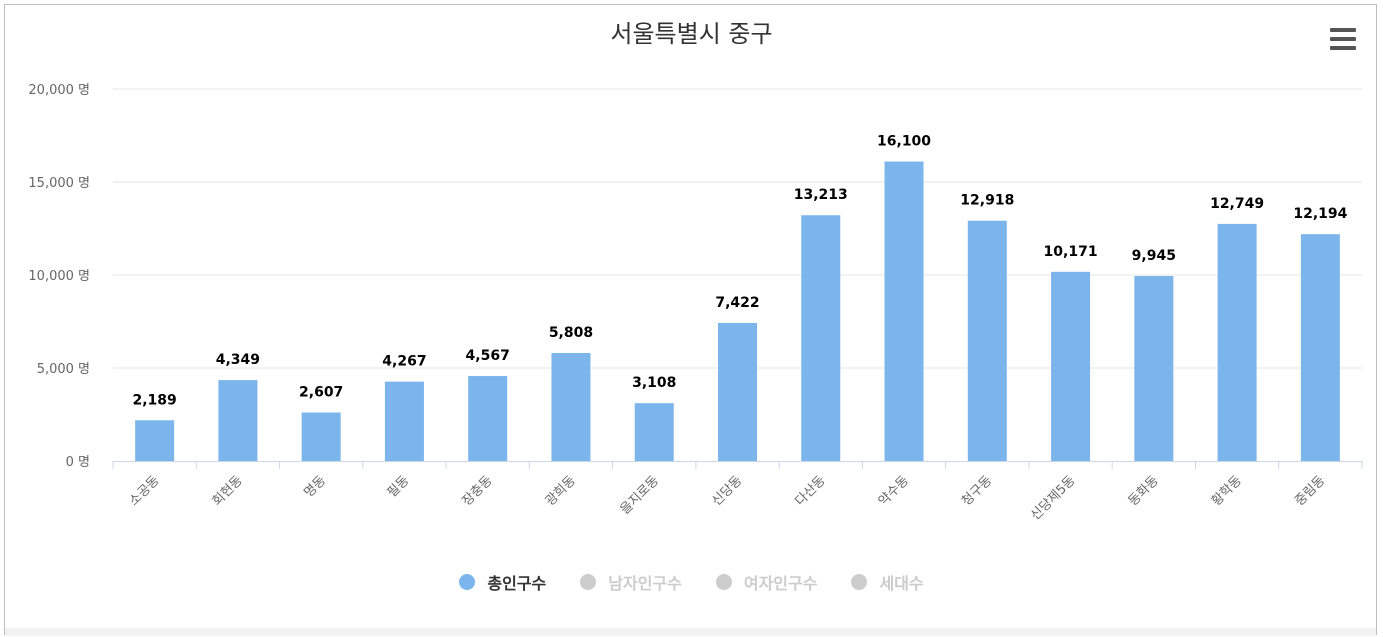  What do you see at coordinates (690, 632) in the screenshot?
I see `bottom-band` at bounding box center [690, 632].